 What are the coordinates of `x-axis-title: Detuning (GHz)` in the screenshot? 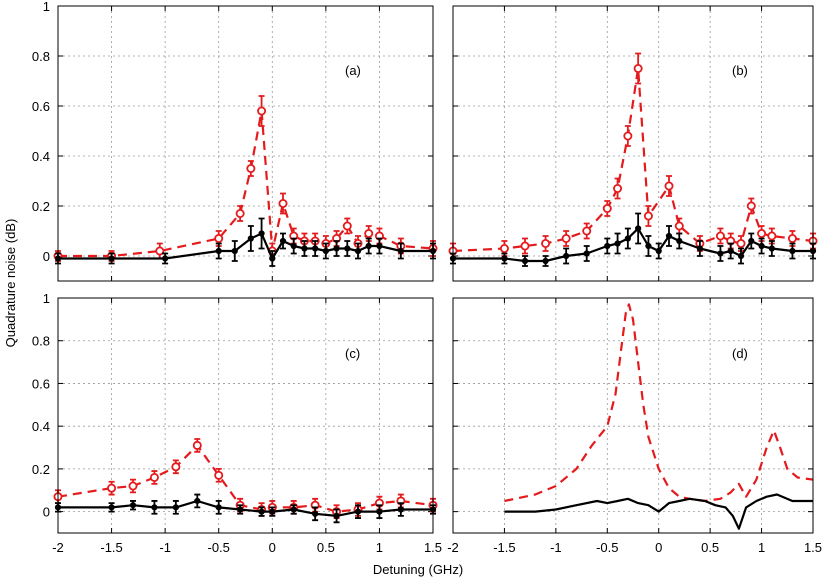 It's located at (418, 569).